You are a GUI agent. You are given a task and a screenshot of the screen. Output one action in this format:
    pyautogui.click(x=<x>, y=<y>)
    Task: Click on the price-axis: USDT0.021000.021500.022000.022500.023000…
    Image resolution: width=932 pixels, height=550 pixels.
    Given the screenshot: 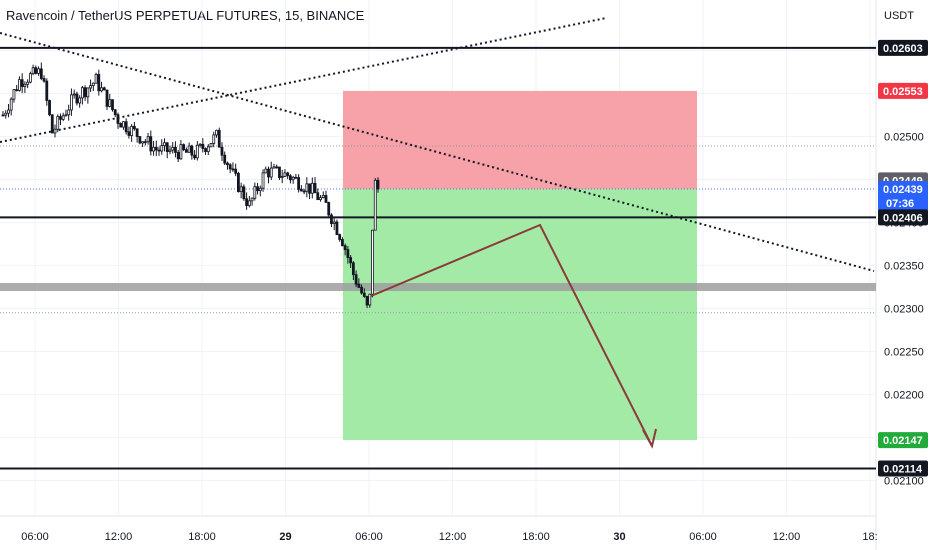 What is the action you would take?
    pyautogui.click(x=904, y=249)
    